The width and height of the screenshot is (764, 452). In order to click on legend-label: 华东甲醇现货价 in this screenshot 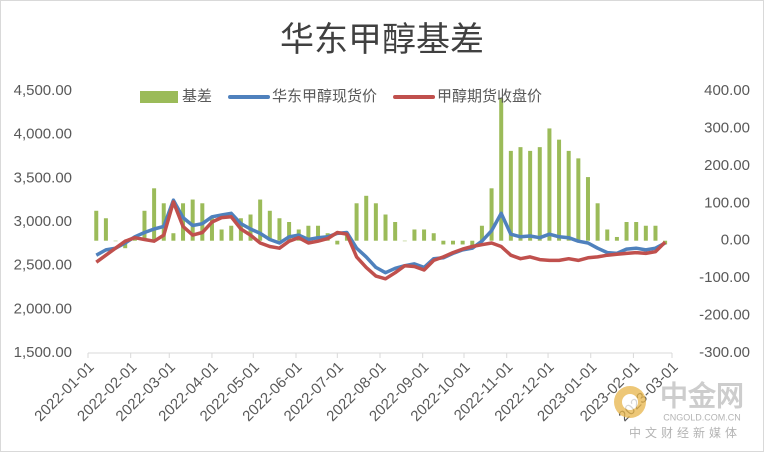, I will do `click(324, 96)`.